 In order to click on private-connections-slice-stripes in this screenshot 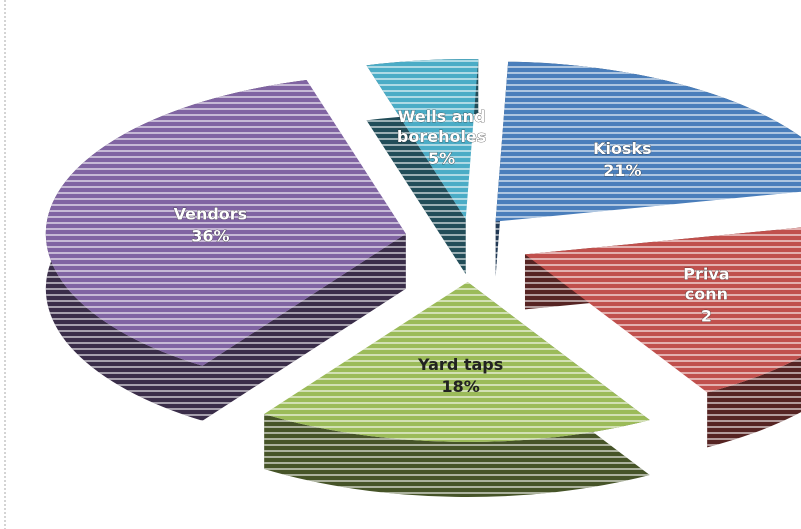, I will do `click(662, 337)`.